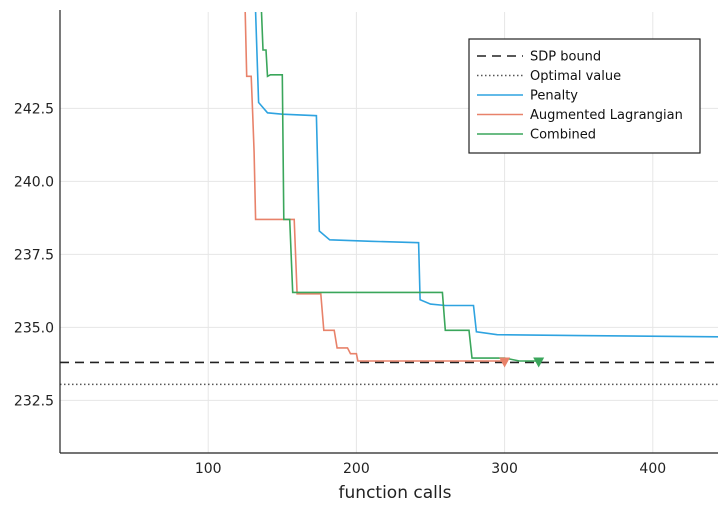 The image size is (718, 505). I want to click on y-tick-label: 242.5, so click(34, 109).